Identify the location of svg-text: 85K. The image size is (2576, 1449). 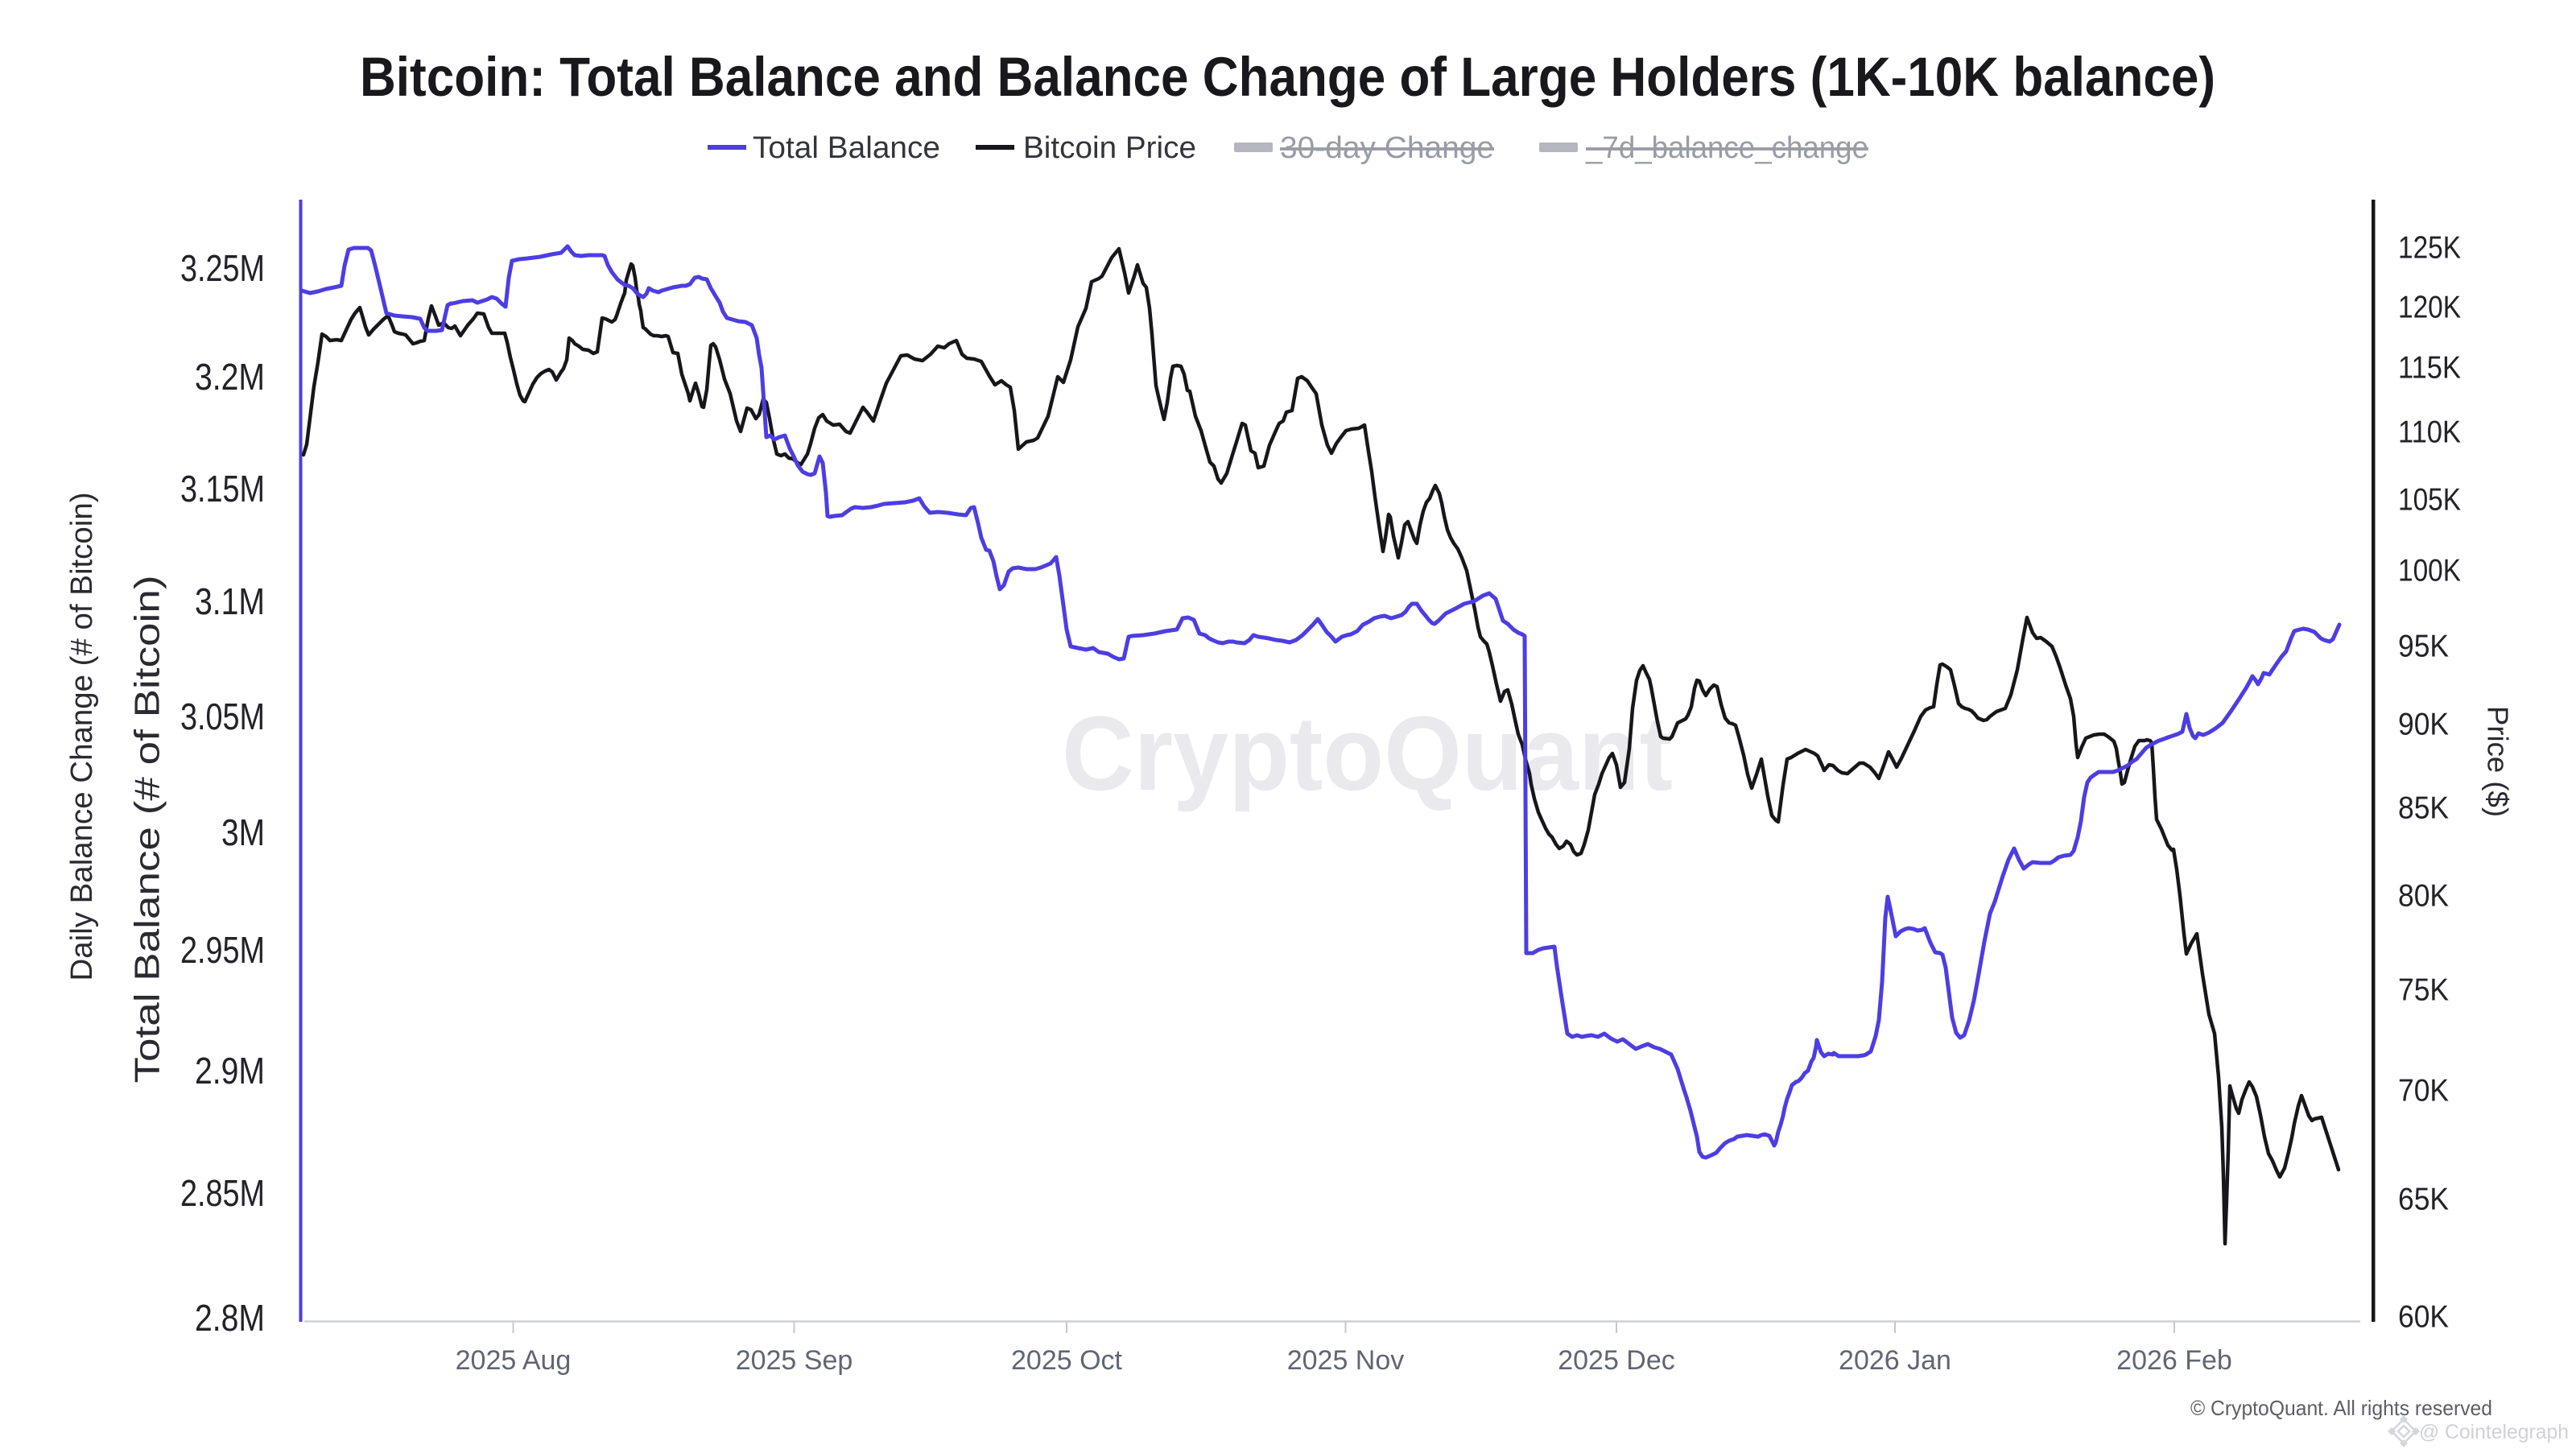
(2423, 808).